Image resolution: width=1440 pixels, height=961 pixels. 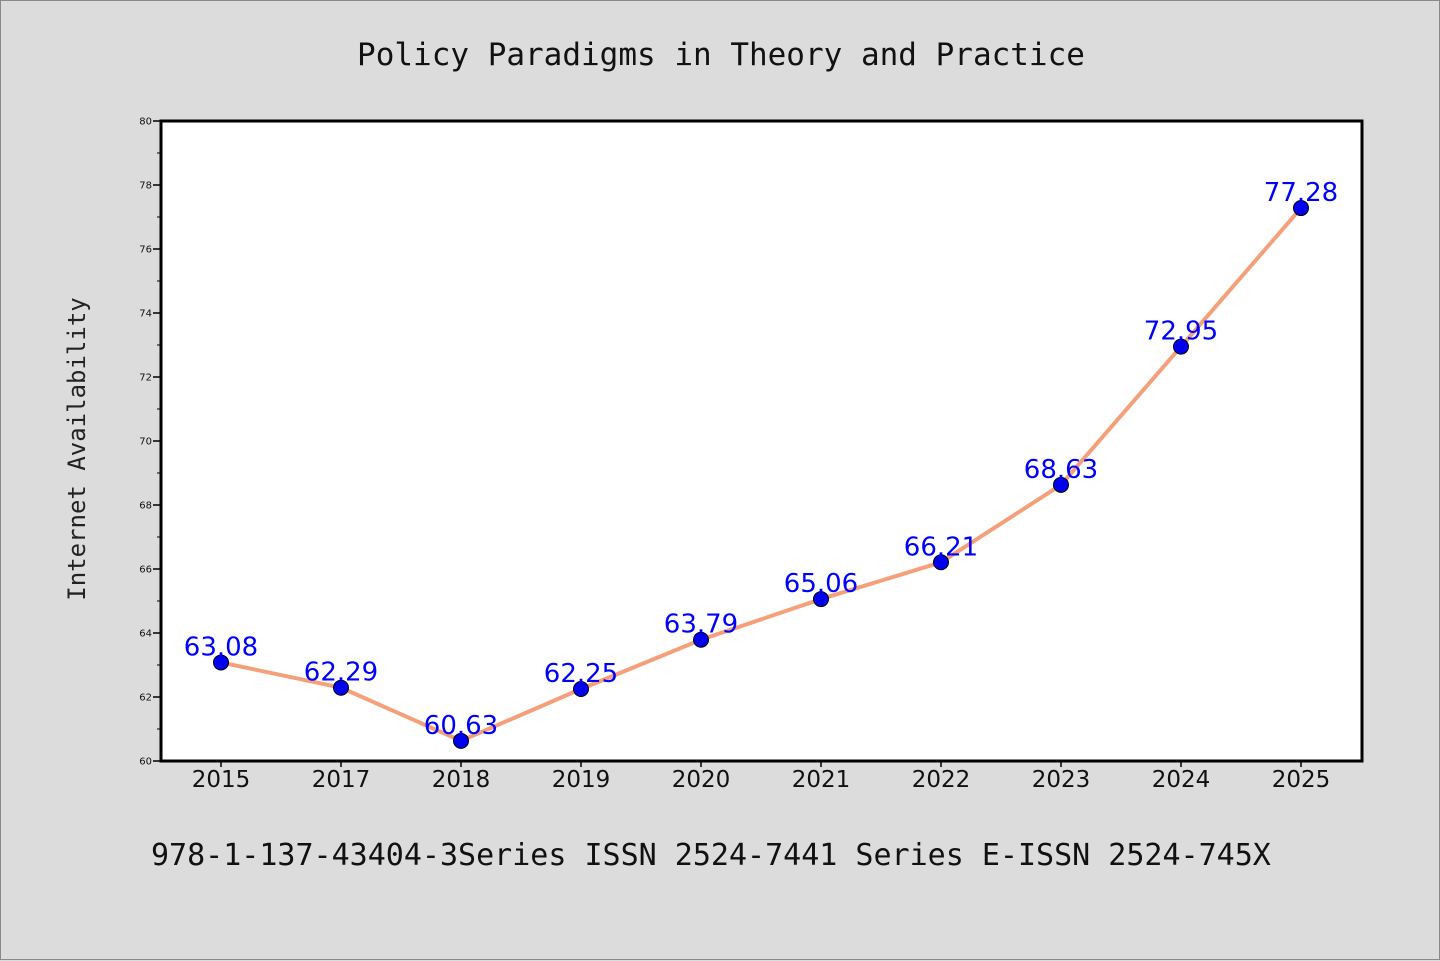 What do you see at coordinates (701, 625) in the screenshot?
I see `data-label: 63.79` at bounding box center [701, 625].